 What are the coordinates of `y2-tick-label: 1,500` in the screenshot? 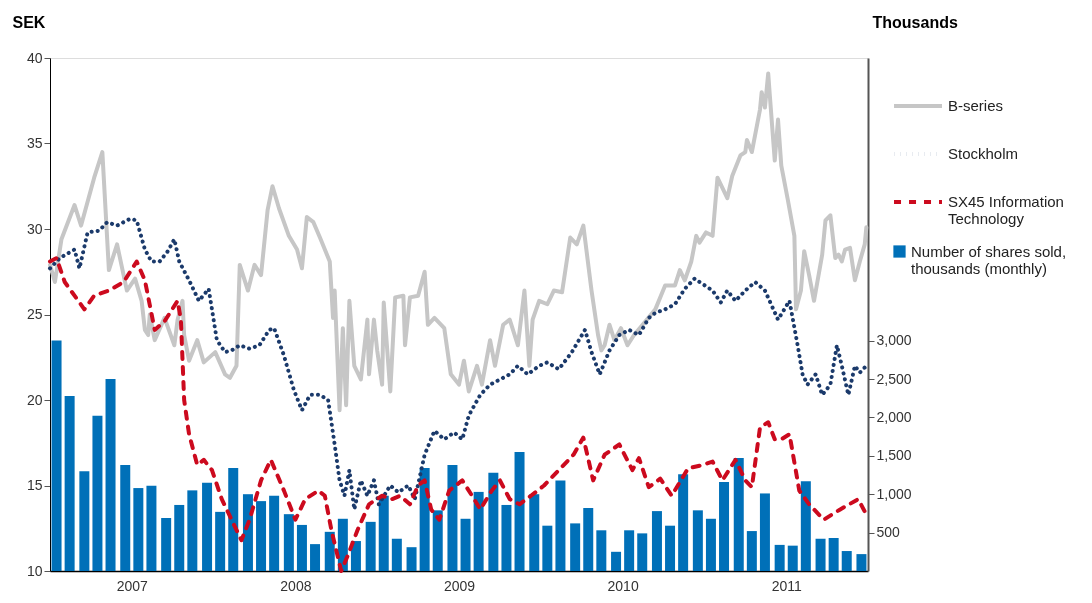 It's located at (894, 455).